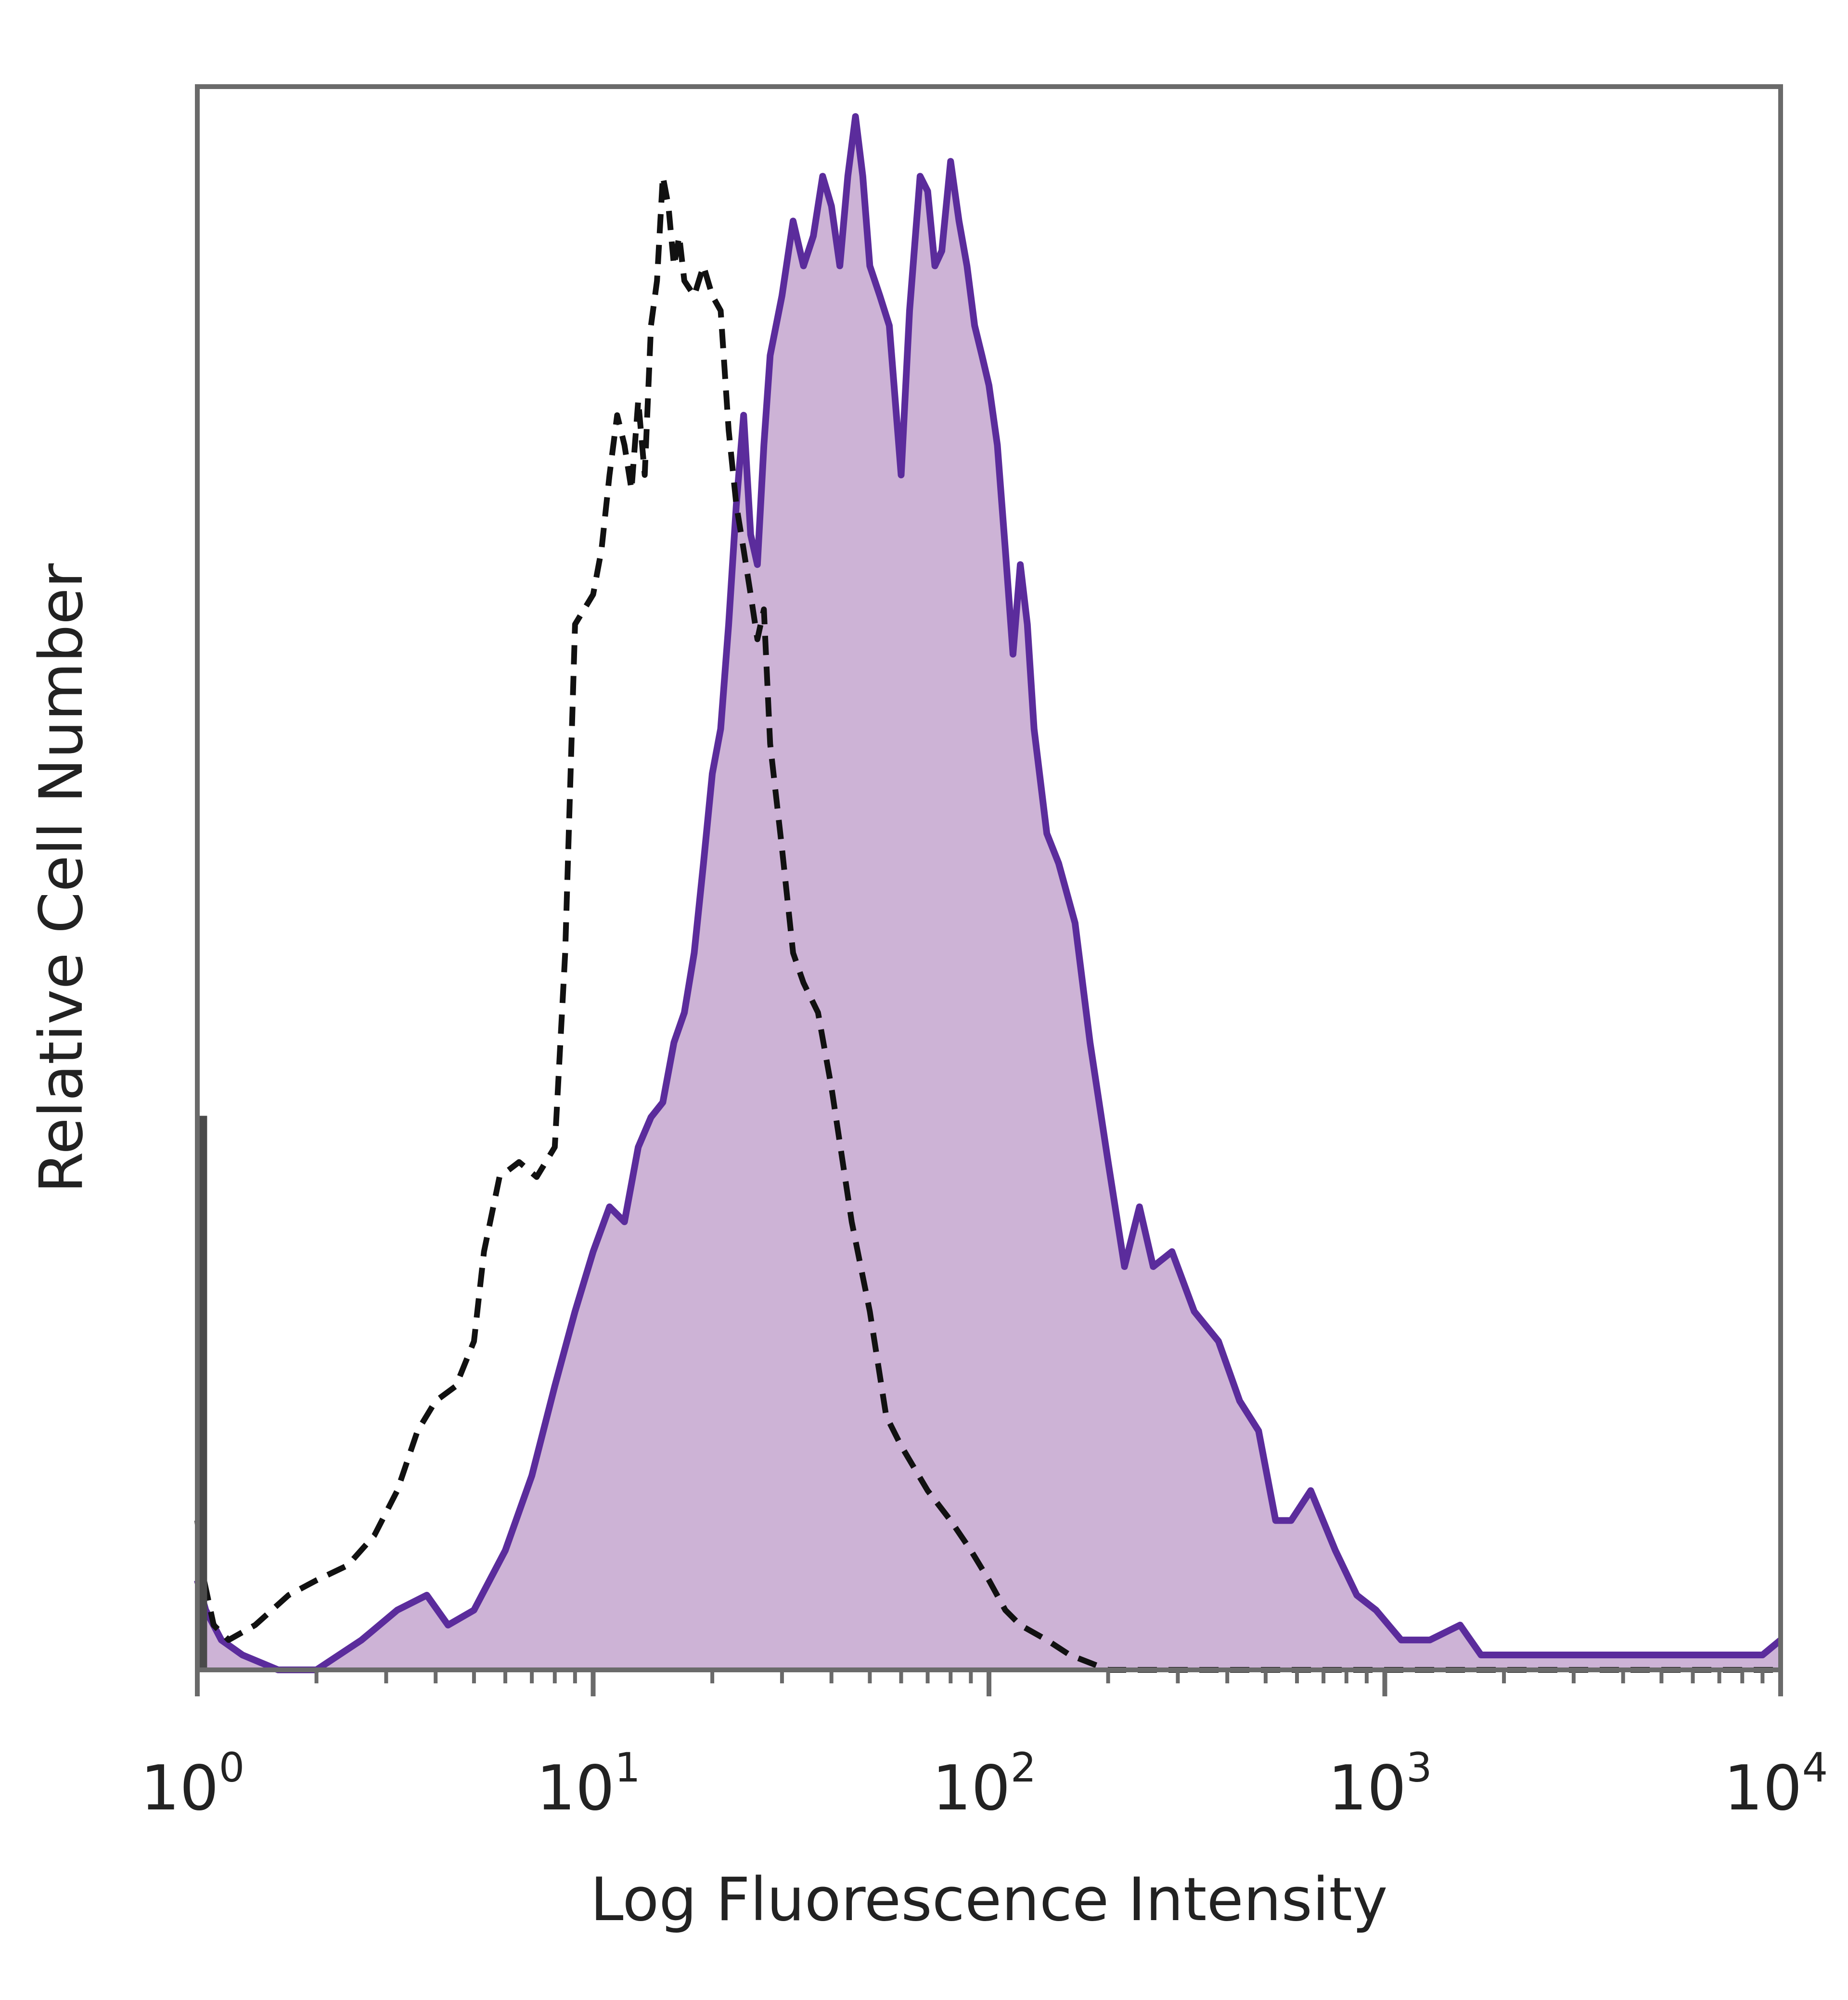 This screenshot has height=2000, width=1848. What do you see at coordinates (984, 1784) in the screenshot?
I see `x-tick-label: 10²` at bounding box center [984, 1784].